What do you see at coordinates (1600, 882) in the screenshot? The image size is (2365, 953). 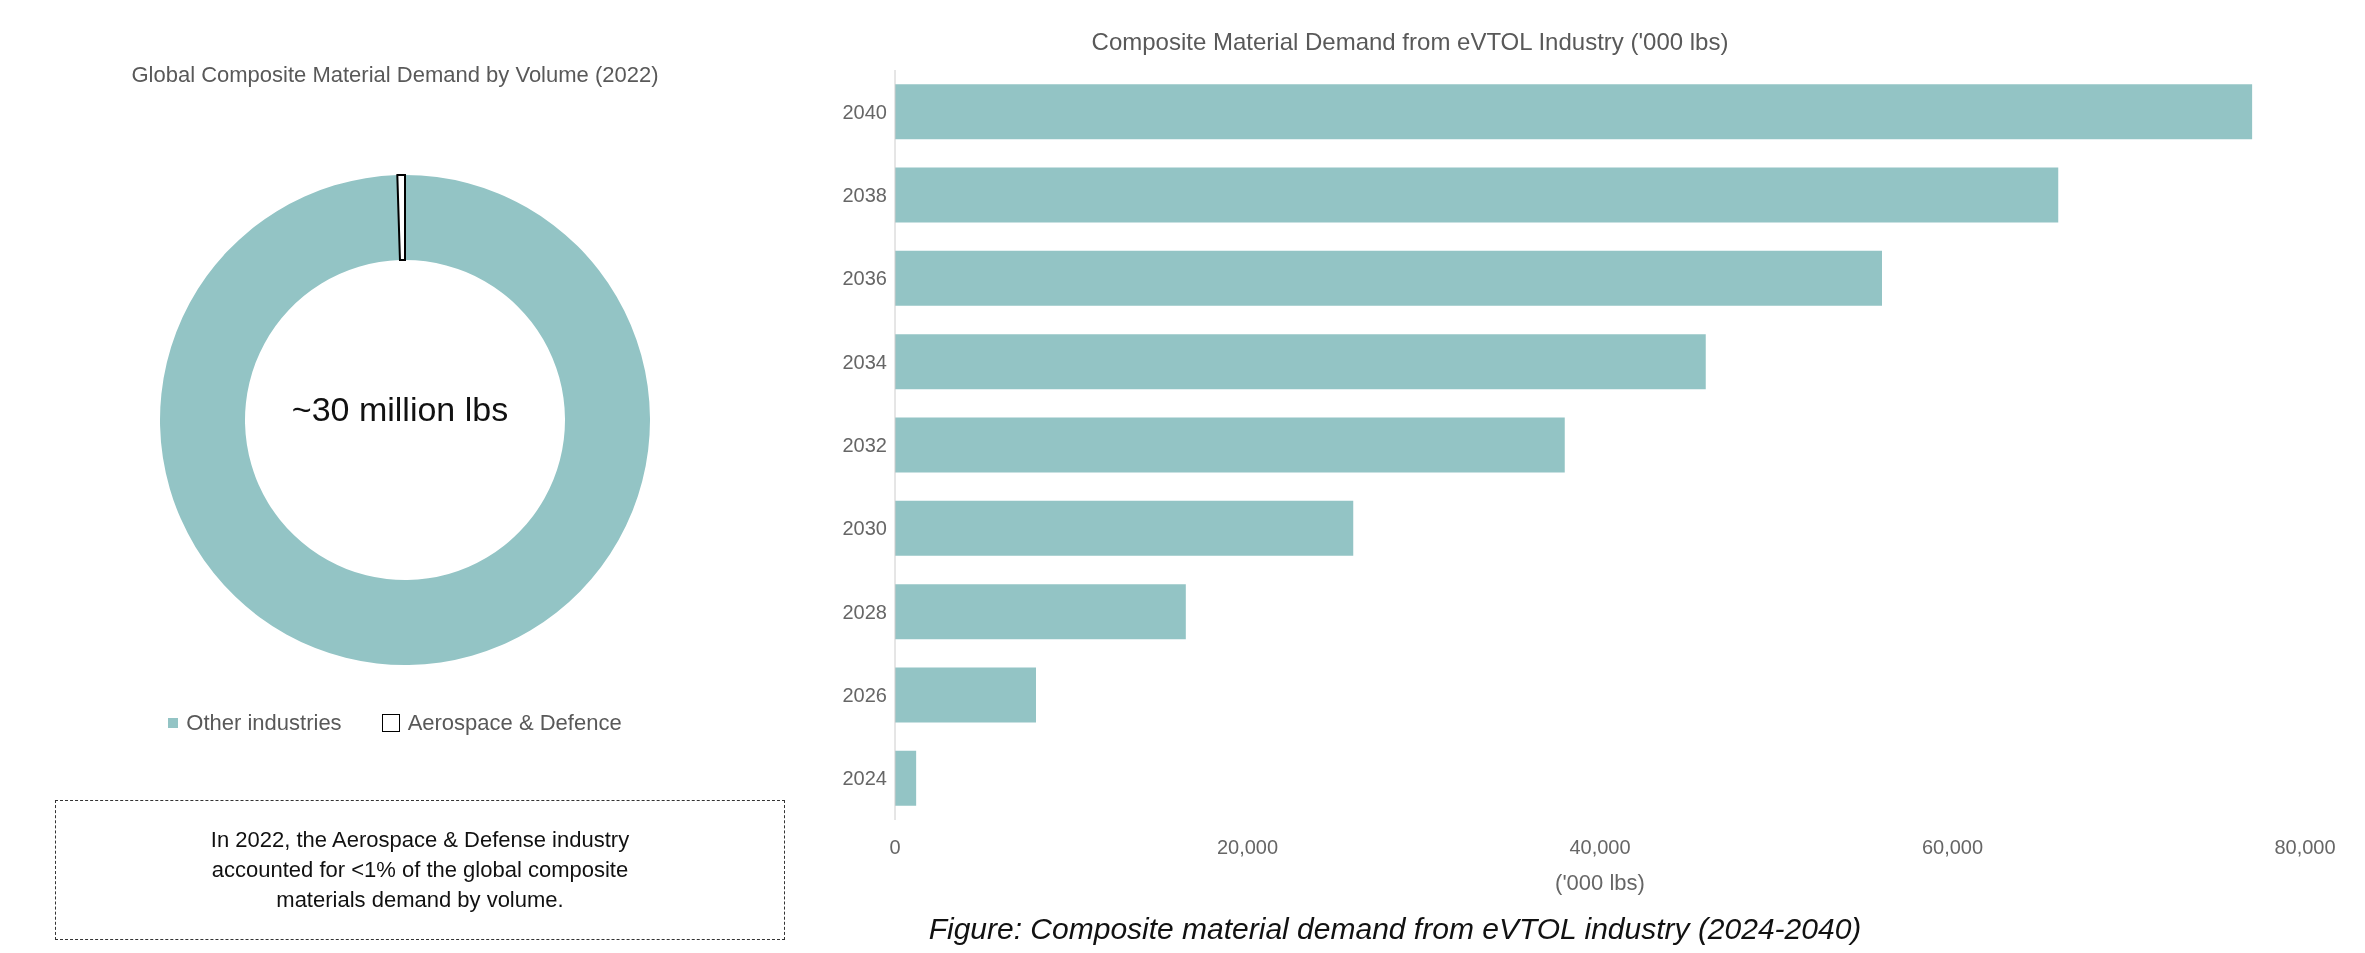 I see `x-axis-title: ('000 lbs)` at bounding box center [1600, 882].